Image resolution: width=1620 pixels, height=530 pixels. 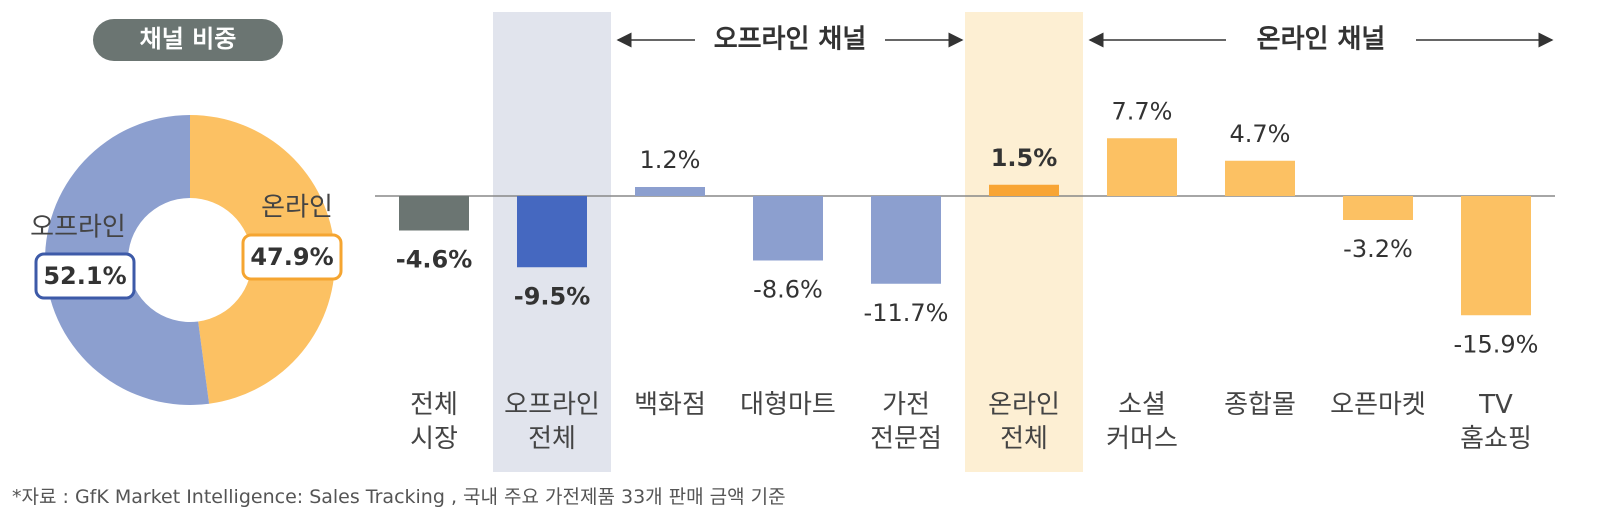 I want to click on category-label: 백화점, so click(x=670, y=405).